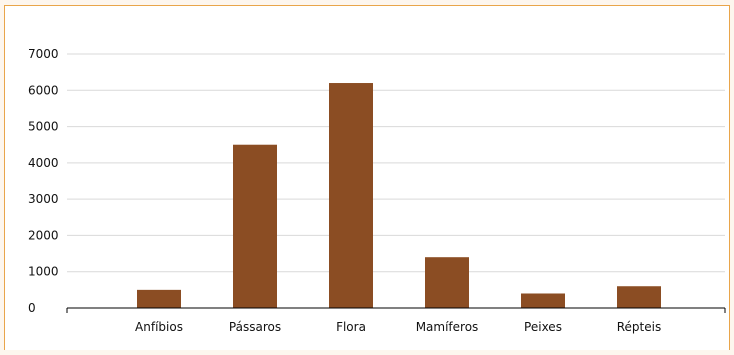  I want to click on y-tick-label: 3000, so click(43, 199).